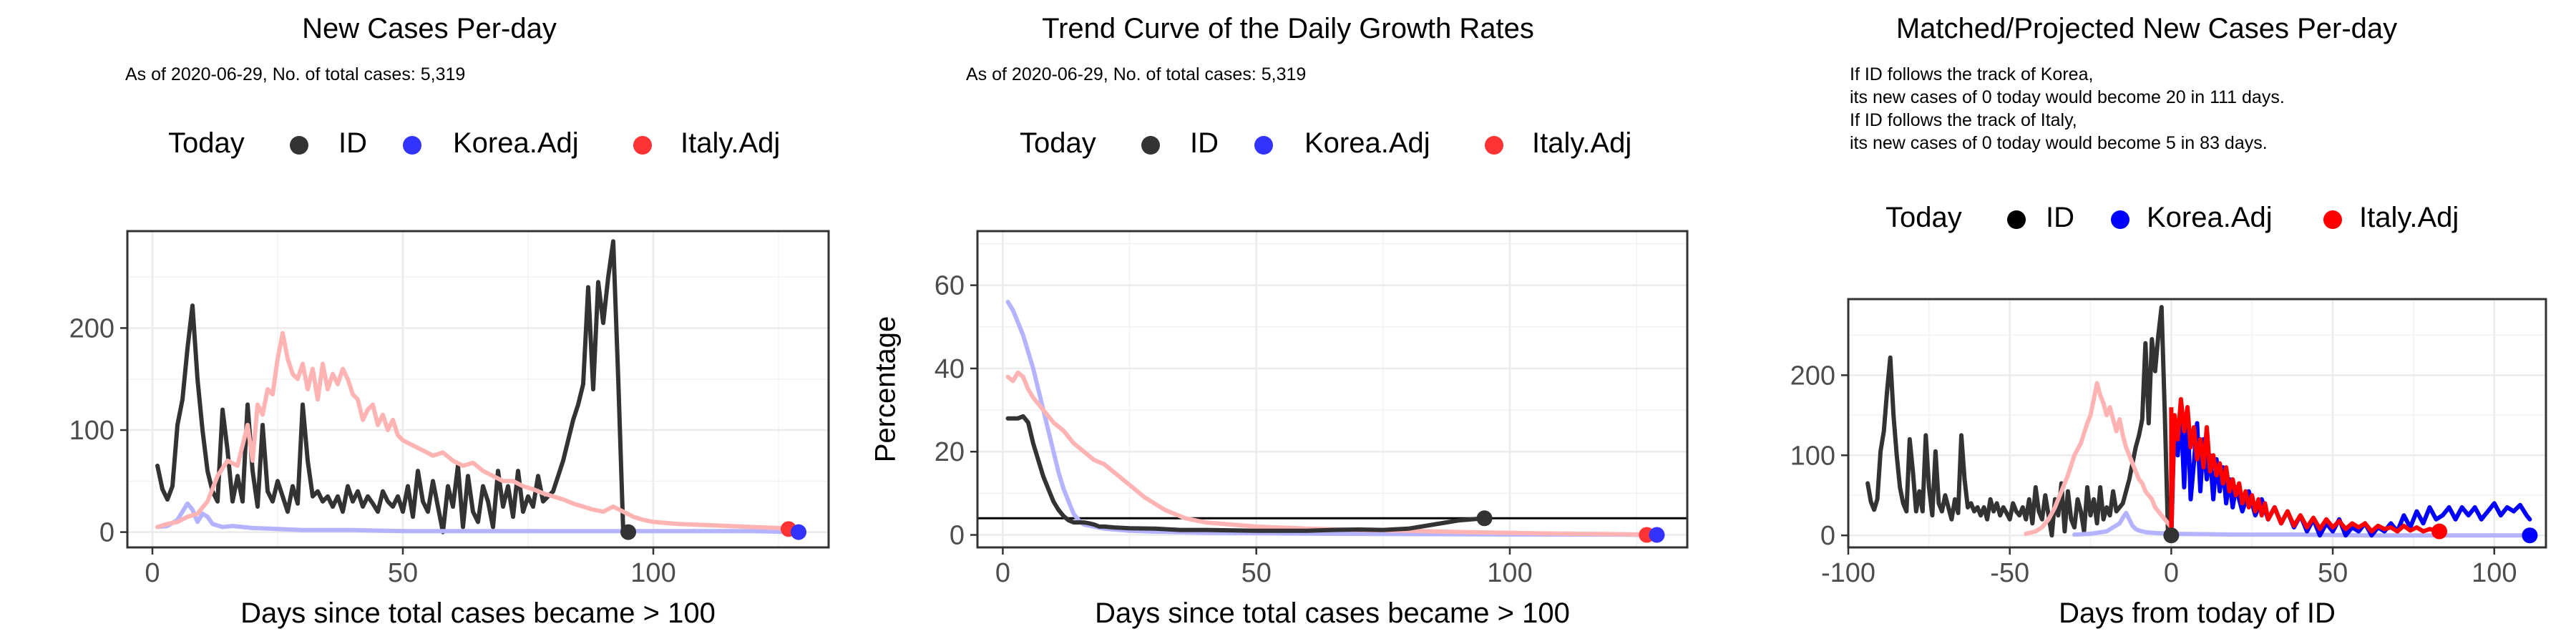 This screenshot has height=644, width=2576. Describe the element at coordinates (1288, 28) in the screenshot. I see `chart-title: Trend Curve of the Daily Growth Rates` at that location.